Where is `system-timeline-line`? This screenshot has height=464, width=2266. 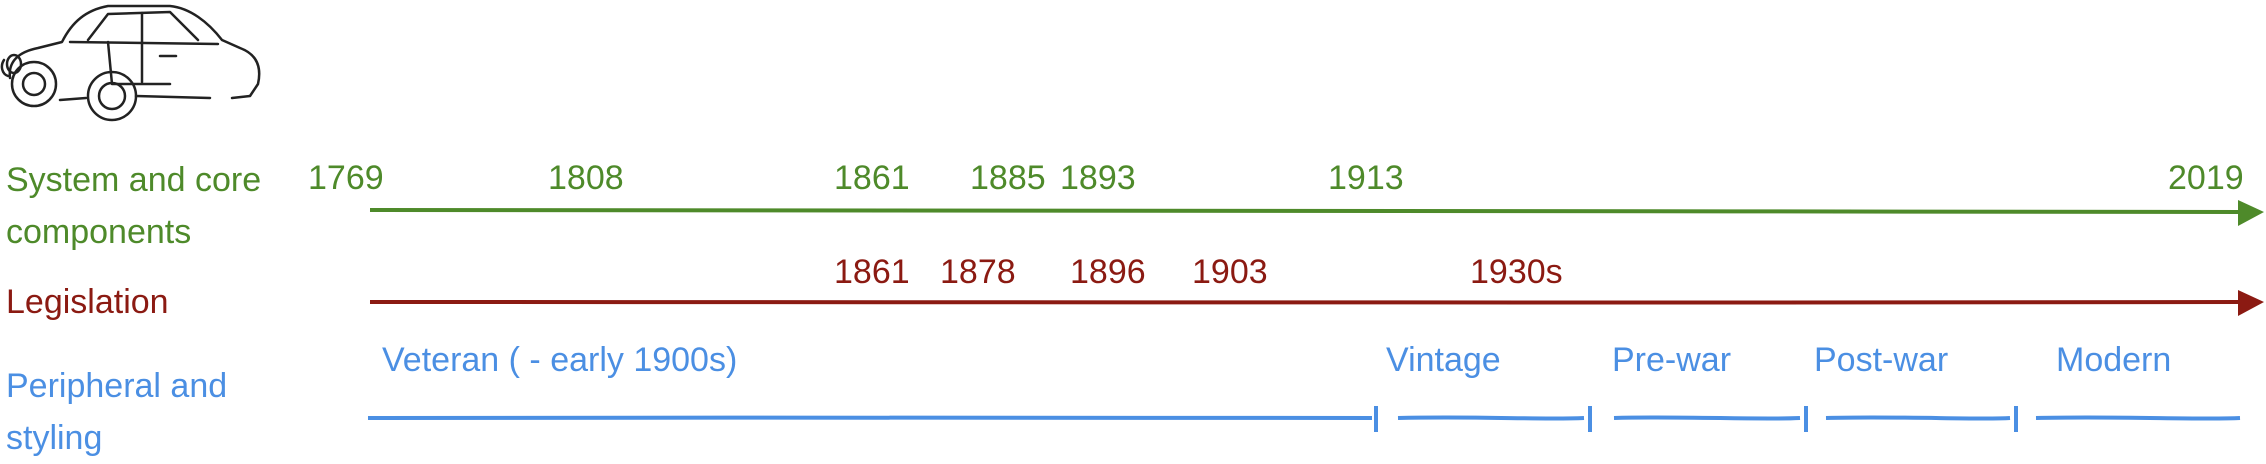 system-timeline-line is located at coordinates (1305, 210).